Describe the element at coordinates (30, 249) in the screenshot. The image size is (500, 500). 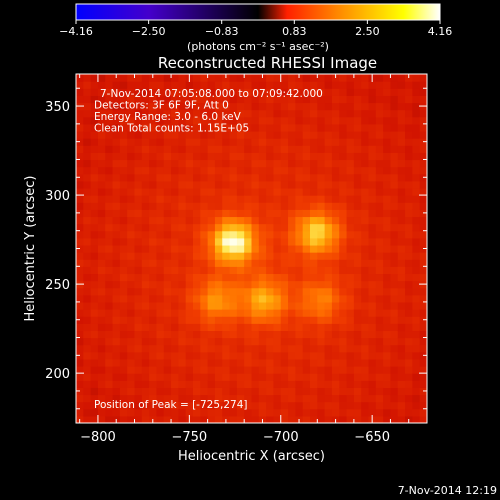
I see `y-axis-label: Heliocentric Y (arcsec)` at that location.